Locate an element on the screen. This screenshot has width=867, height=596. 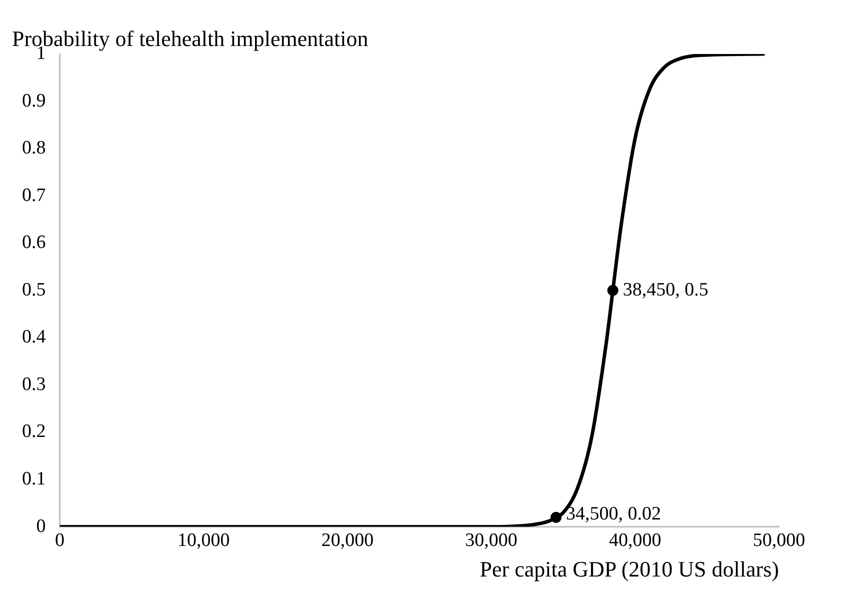
y-tick-label: 0.8 is located at coordinates (34, 148).